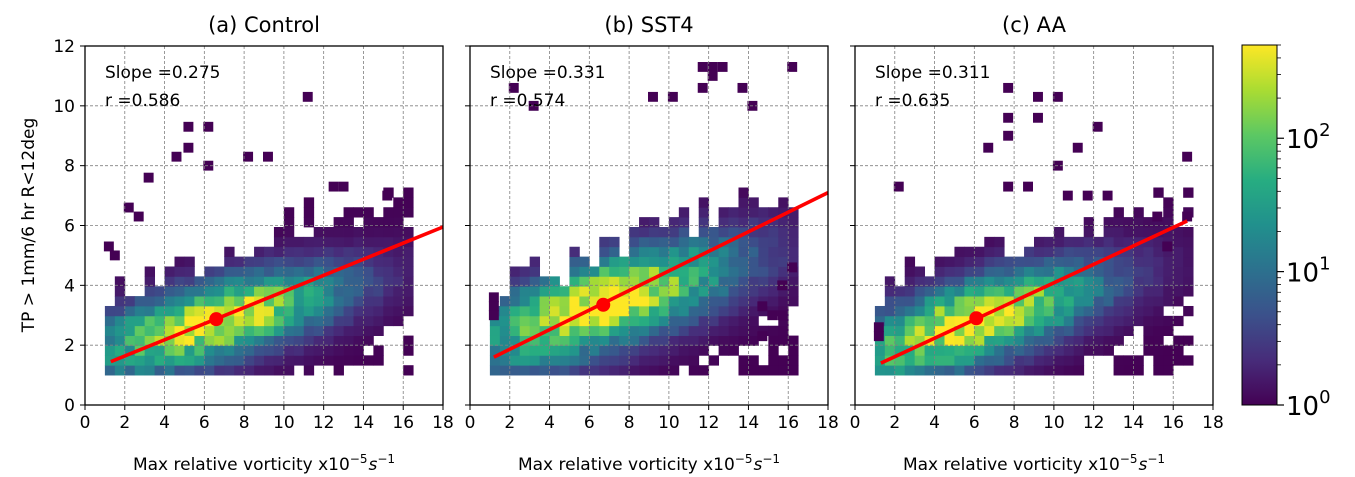 This screenshot has width=1355, height=477. Describe the element at coordinates (1173, 423) in the screenshot. I see `x-tick-label: 16` at that location.